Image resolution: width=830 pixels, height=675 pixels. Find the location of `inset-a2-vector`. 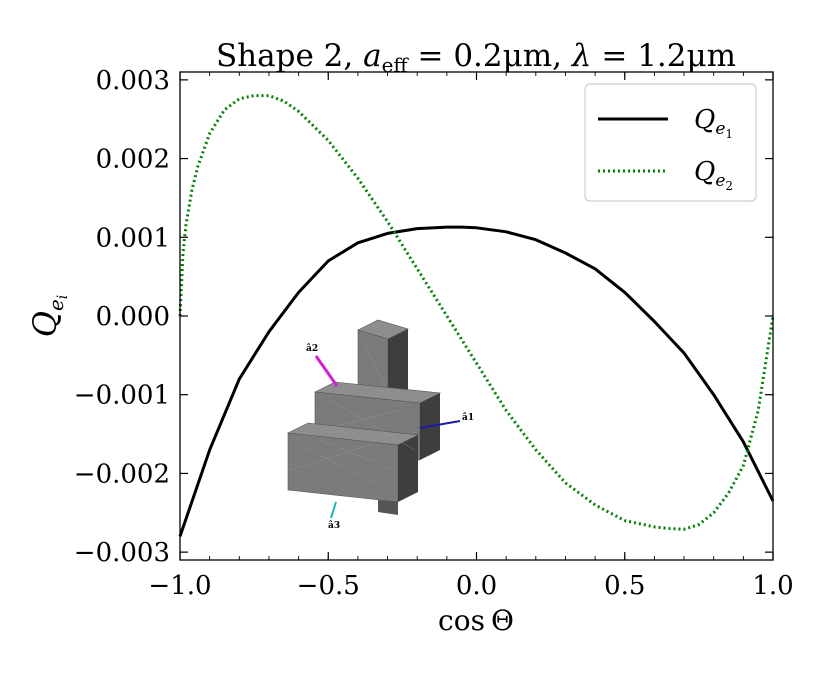

inset-a2-vector is located at coordinates (326, 371).